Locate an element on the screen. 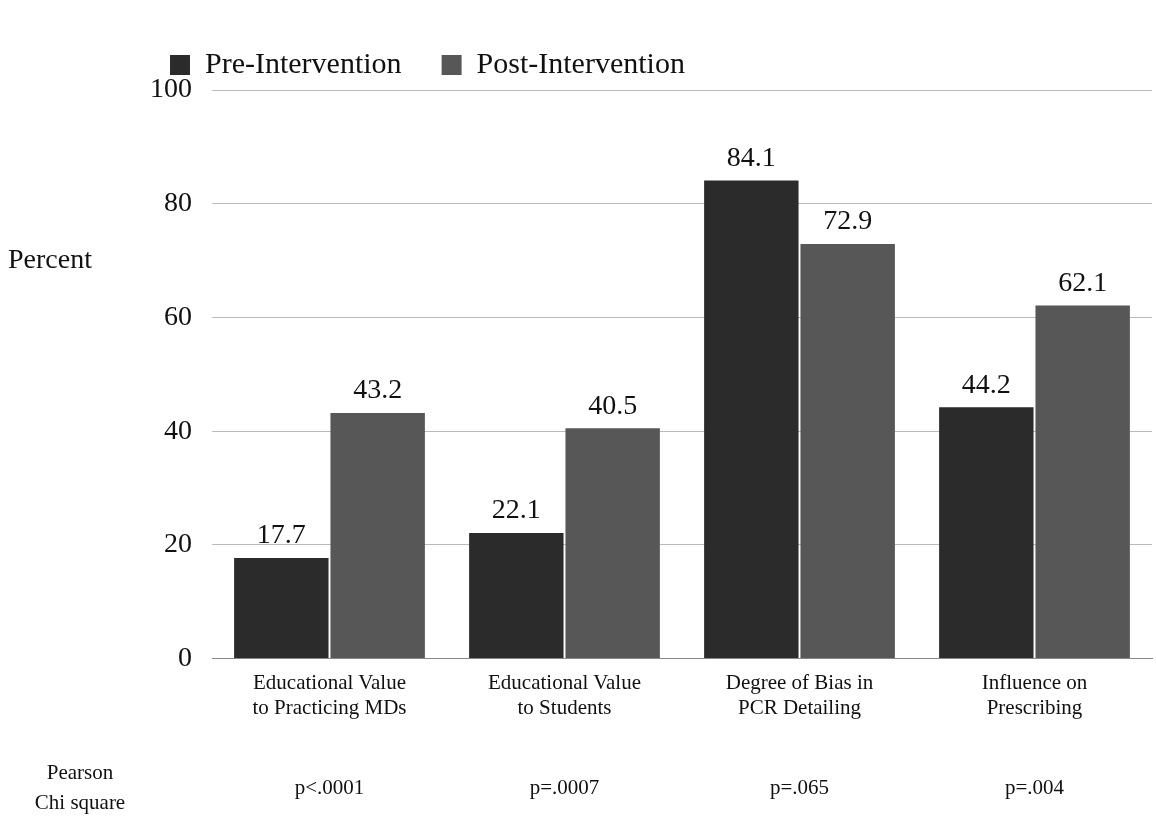  data-label: 84.1 is located at coordinates (751, 156).